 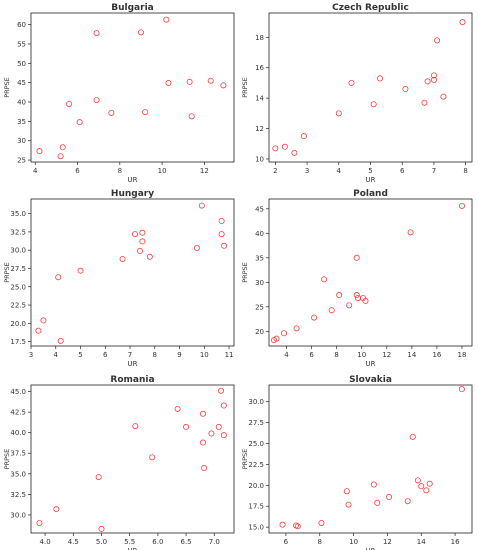 What do you see at coordinates (45, 542) in the screenshot?
I see `x-tick-label: 4.0` at bounding box center [45, 542].